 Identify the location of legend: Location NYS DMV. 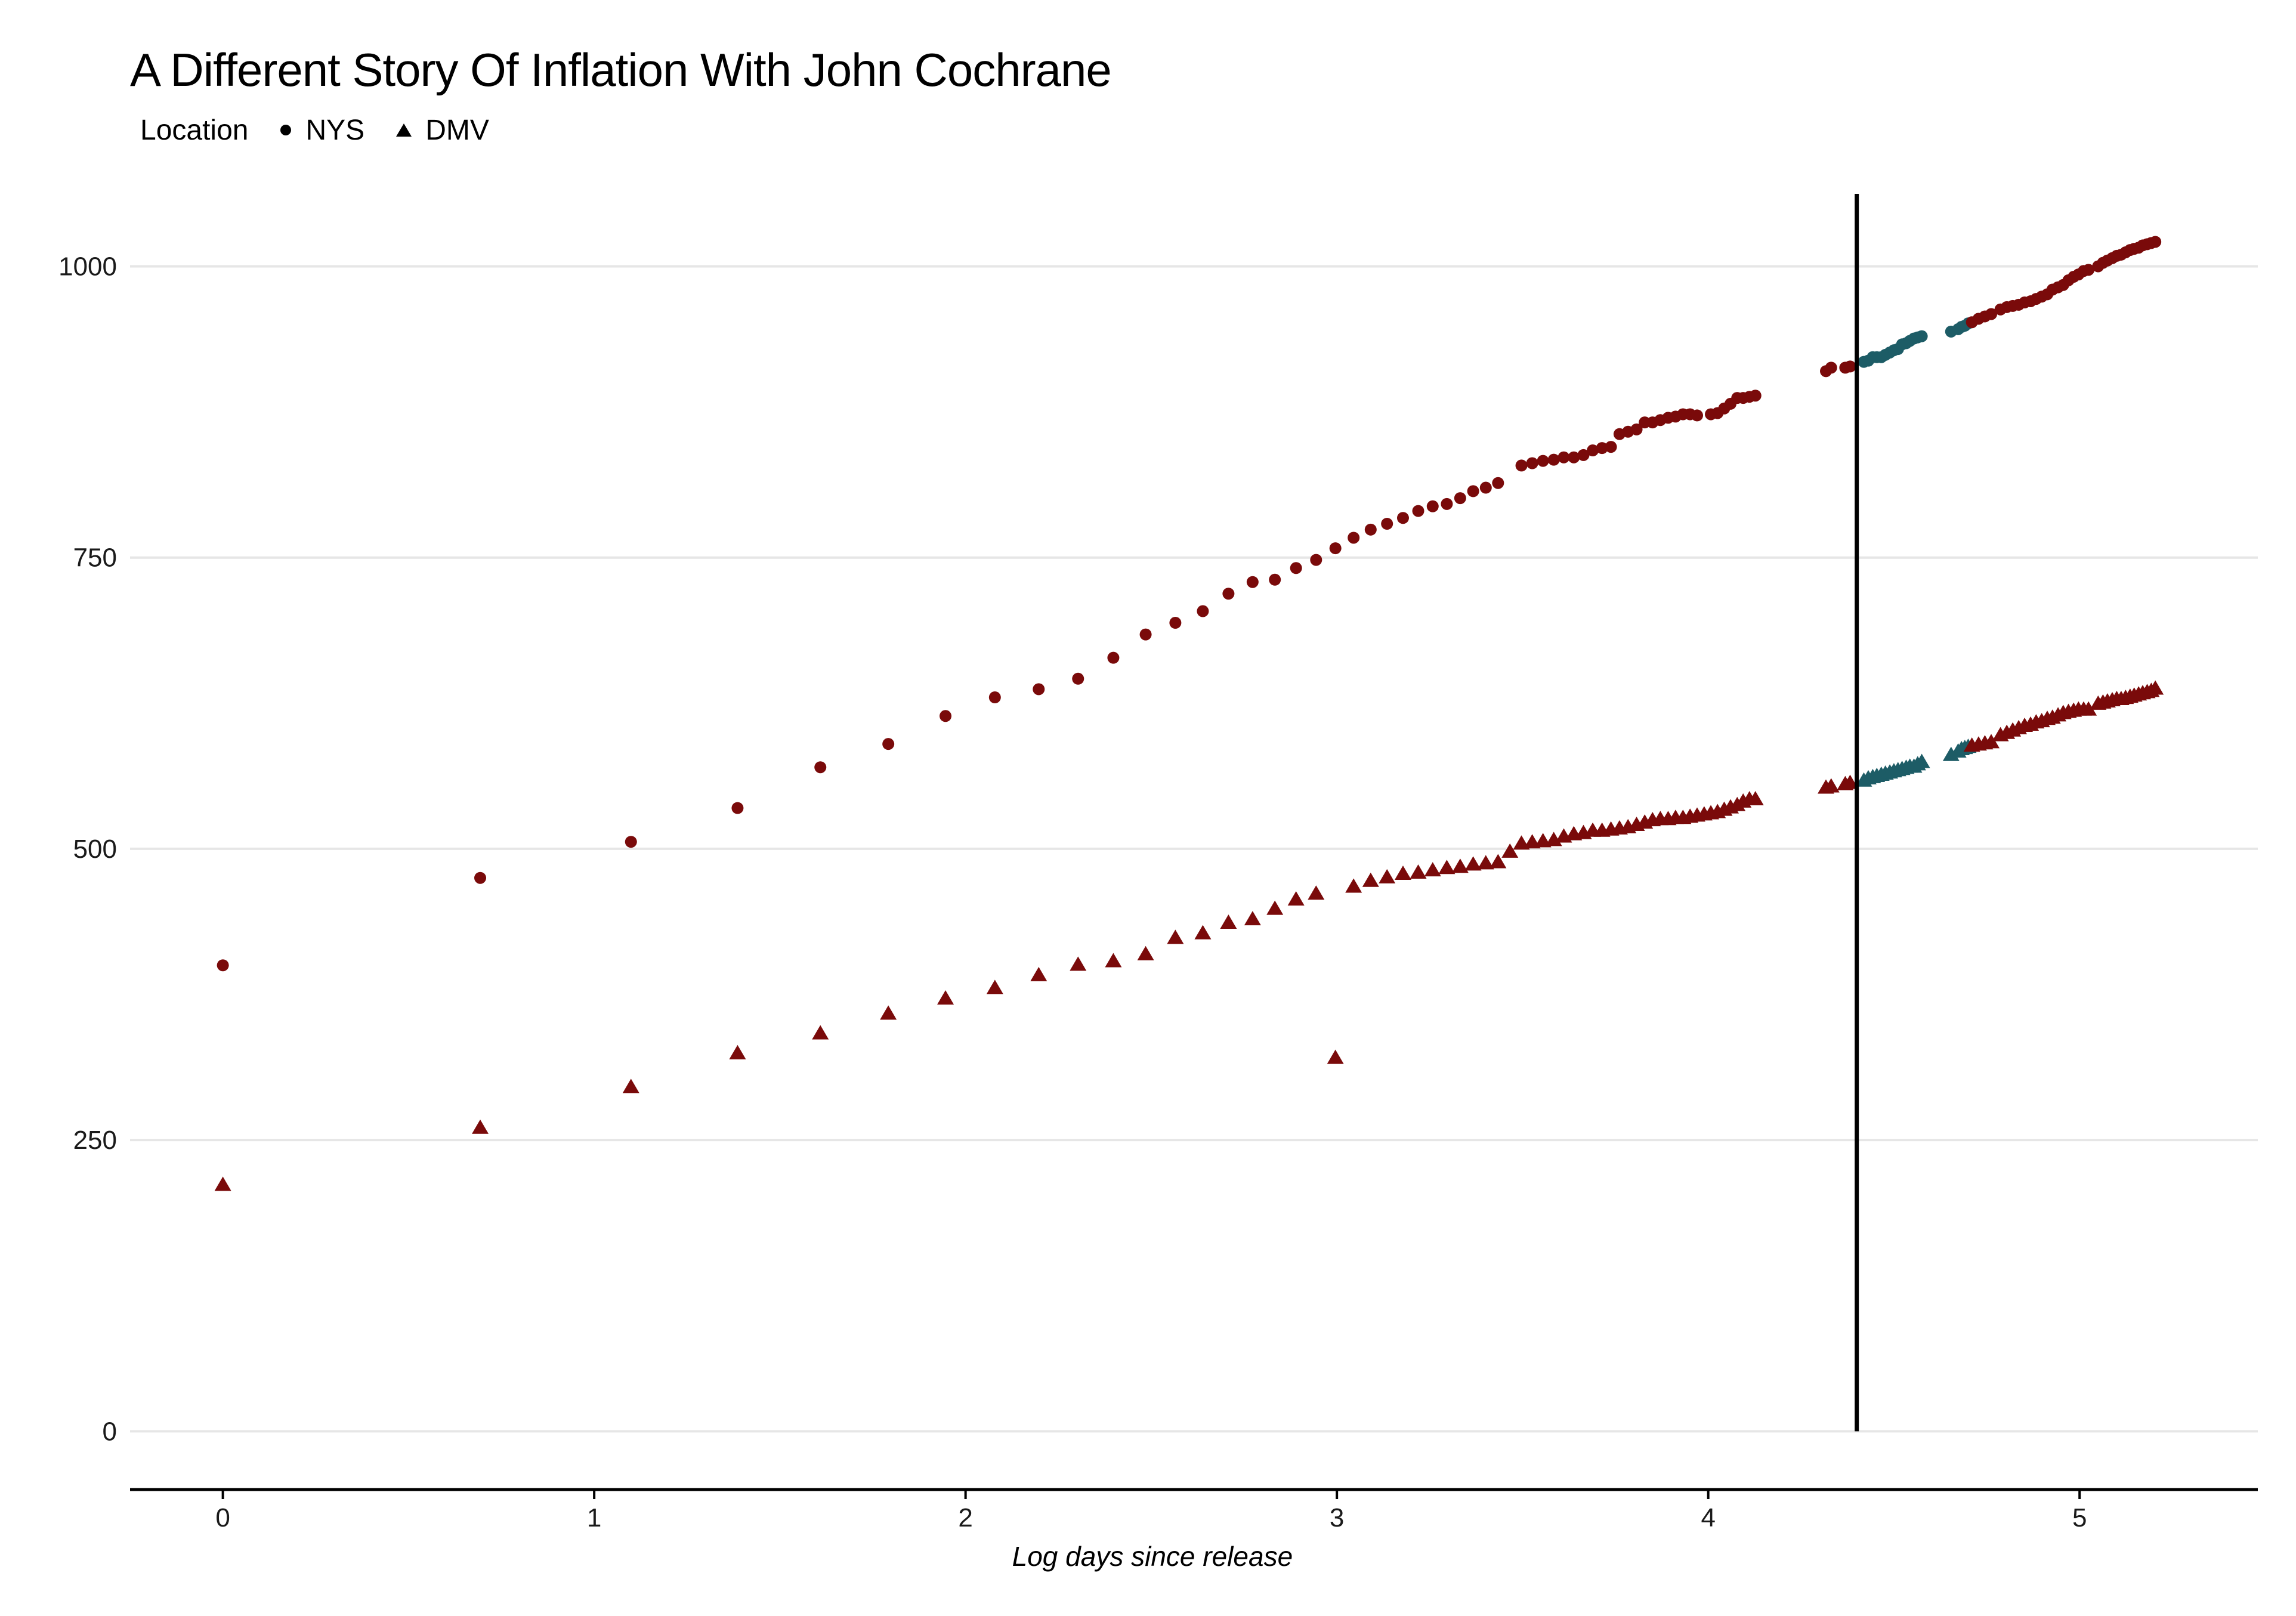
(330, 130).